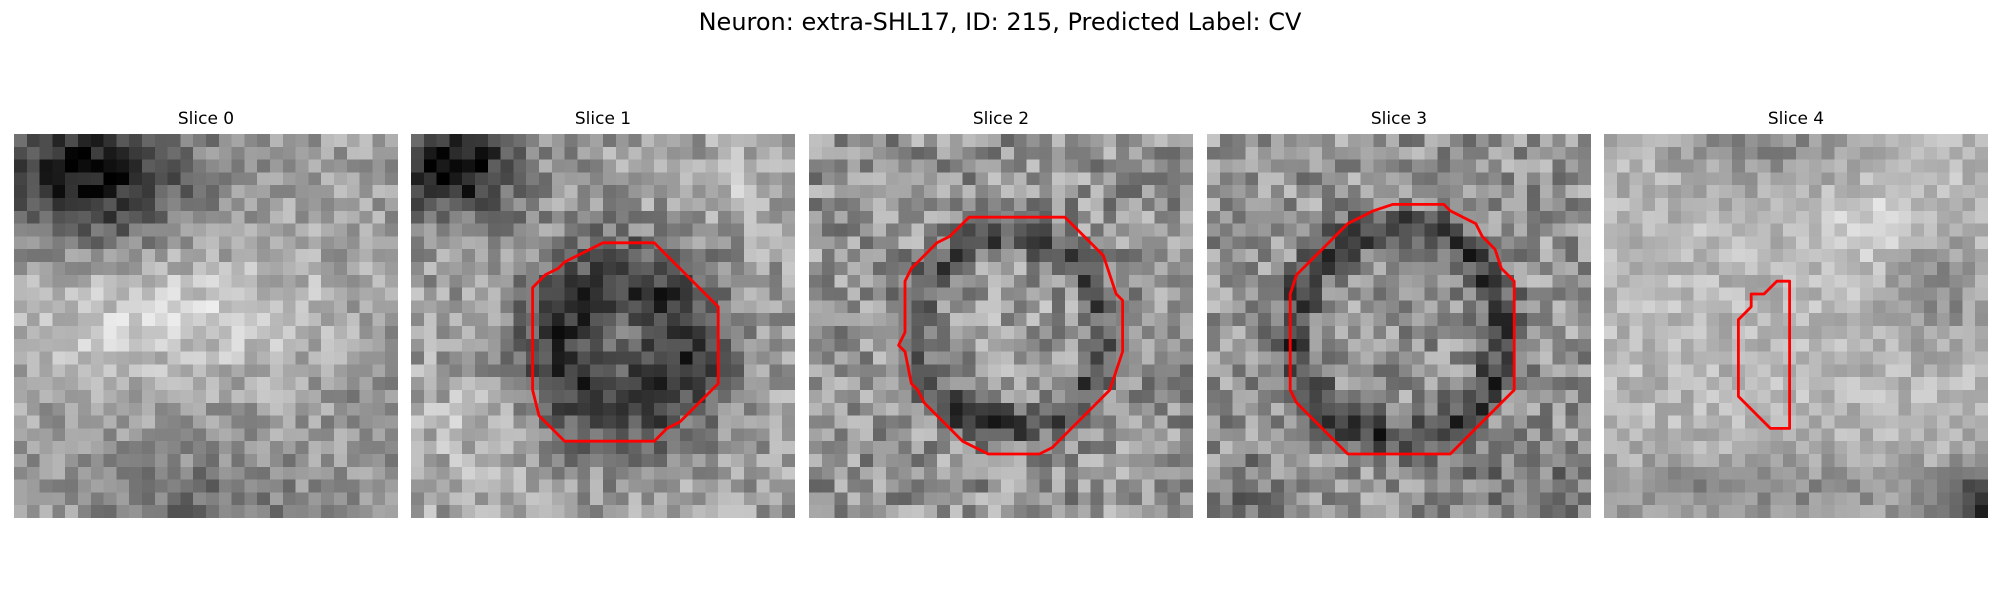 This screenshot has height=600, width=2000. What do you see at coordinates (1796, 119) in the screenshot?
I see `slice-title-4: Slice 4` at bounding box center [1796, 119].